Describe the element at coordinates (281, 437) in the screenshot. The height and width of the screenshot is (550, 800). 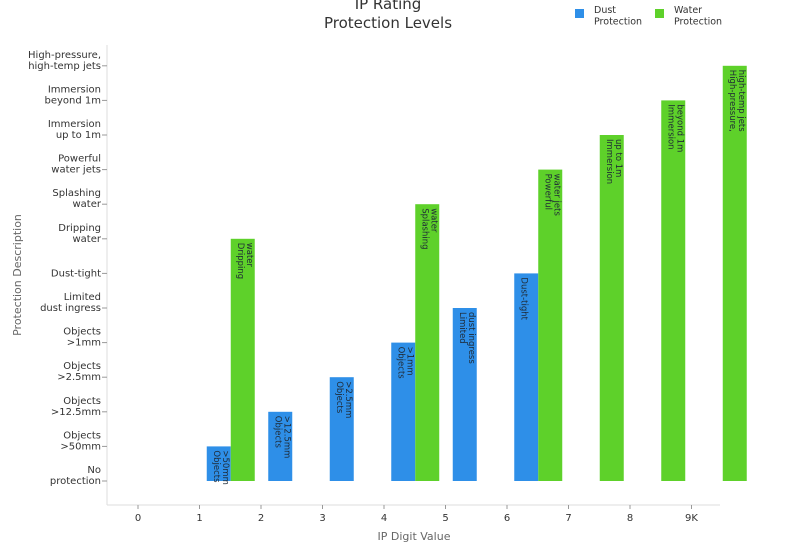
I see `dust-bar-label: Objects>12.5mm` at that location.